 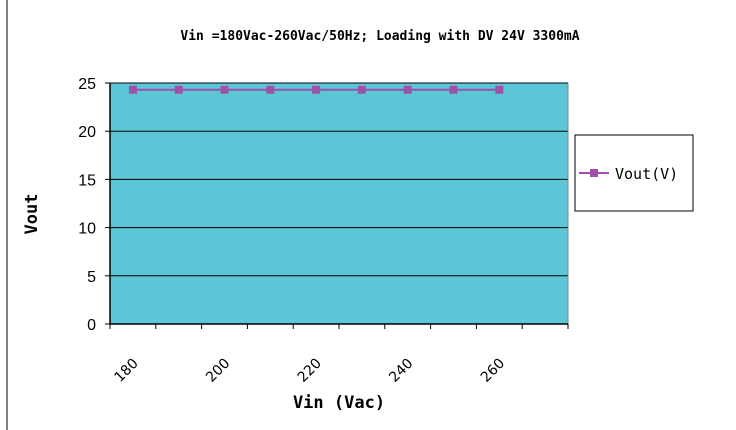 I want to click on y-tick-label: 20, so click(x=87, y=132).